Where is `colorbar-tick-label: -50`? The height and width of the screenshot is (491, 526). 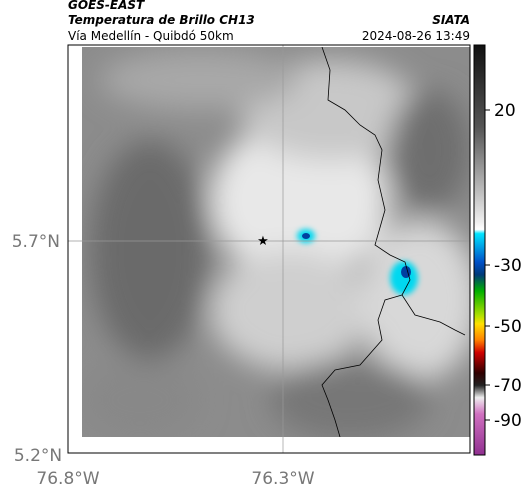
colorbar-tick-label: -50 is located at coordinates (508, 327).